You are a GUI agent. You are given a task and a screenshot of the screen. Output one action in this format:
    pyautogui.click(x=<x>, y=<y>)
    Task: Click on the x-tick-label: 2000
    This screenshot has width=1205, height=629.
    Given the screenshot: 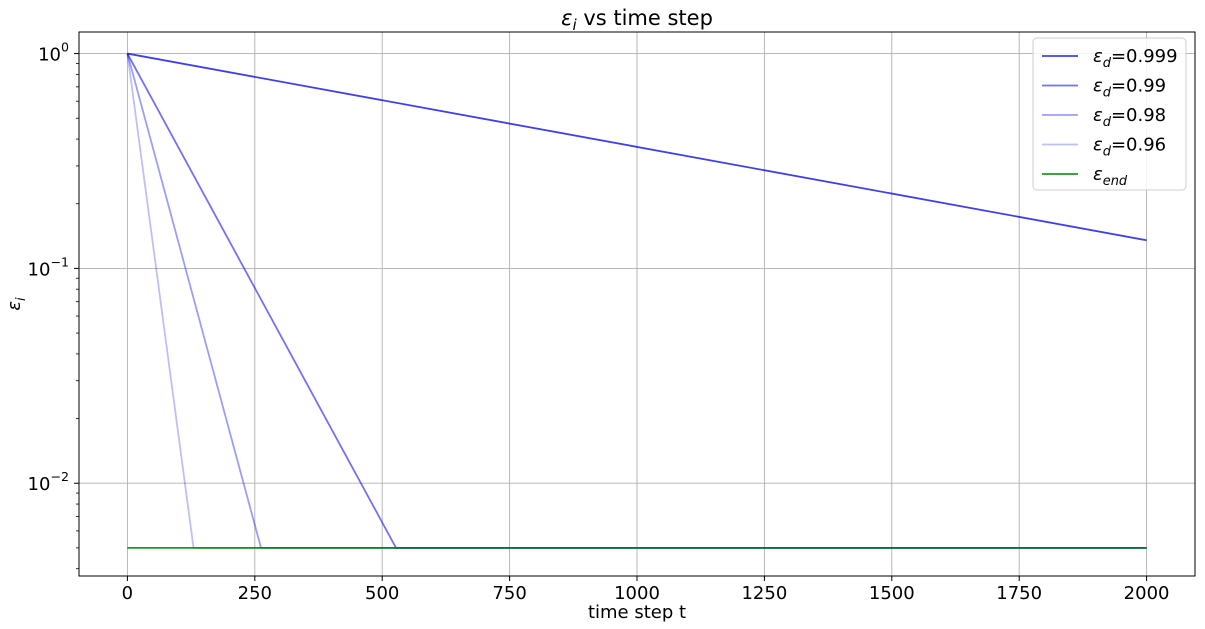 What is the action you would take?
    pyautogui.click(x=1147, y=593)
    